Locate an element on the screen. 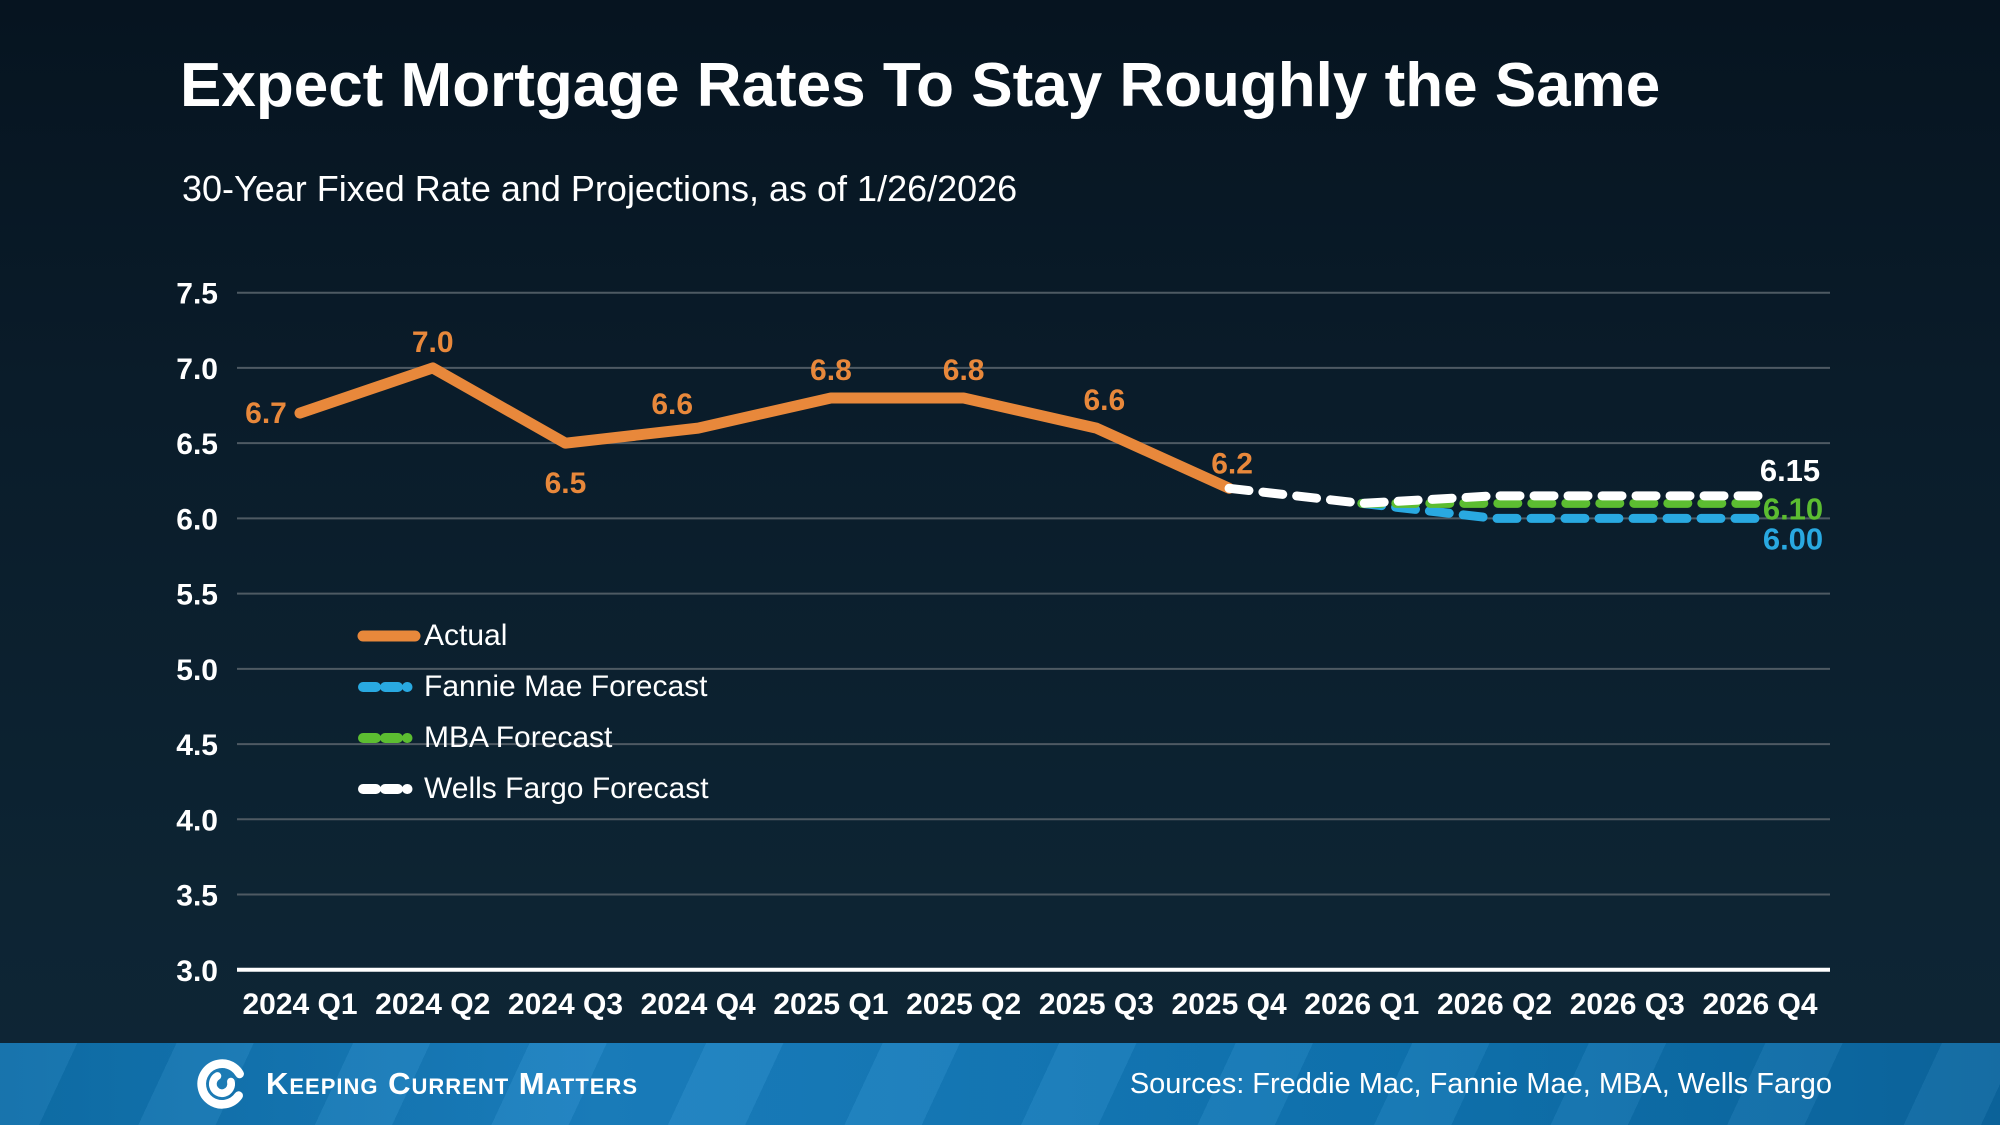 The height and width of the screenshot is (1125, 2000). data-label-actual-2025-q3: 6.6 is located at coordinates (1105, 400).